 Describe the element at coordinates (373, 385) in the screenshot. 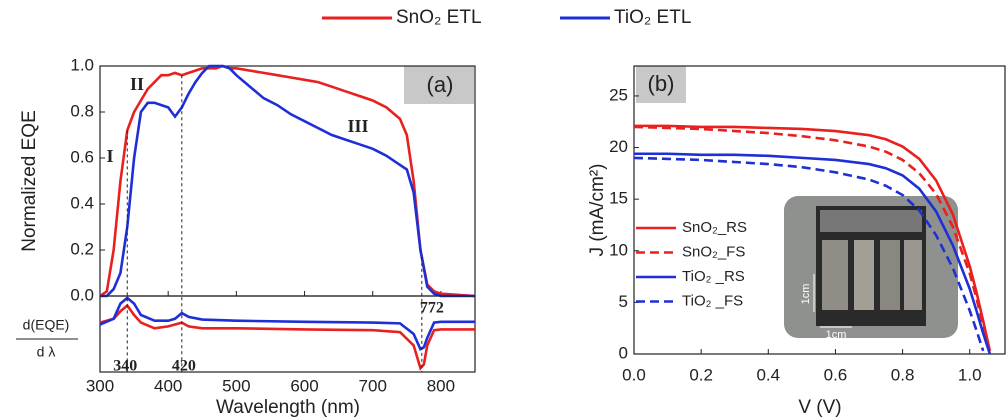

I see `x-tick-label: 700` at that location.